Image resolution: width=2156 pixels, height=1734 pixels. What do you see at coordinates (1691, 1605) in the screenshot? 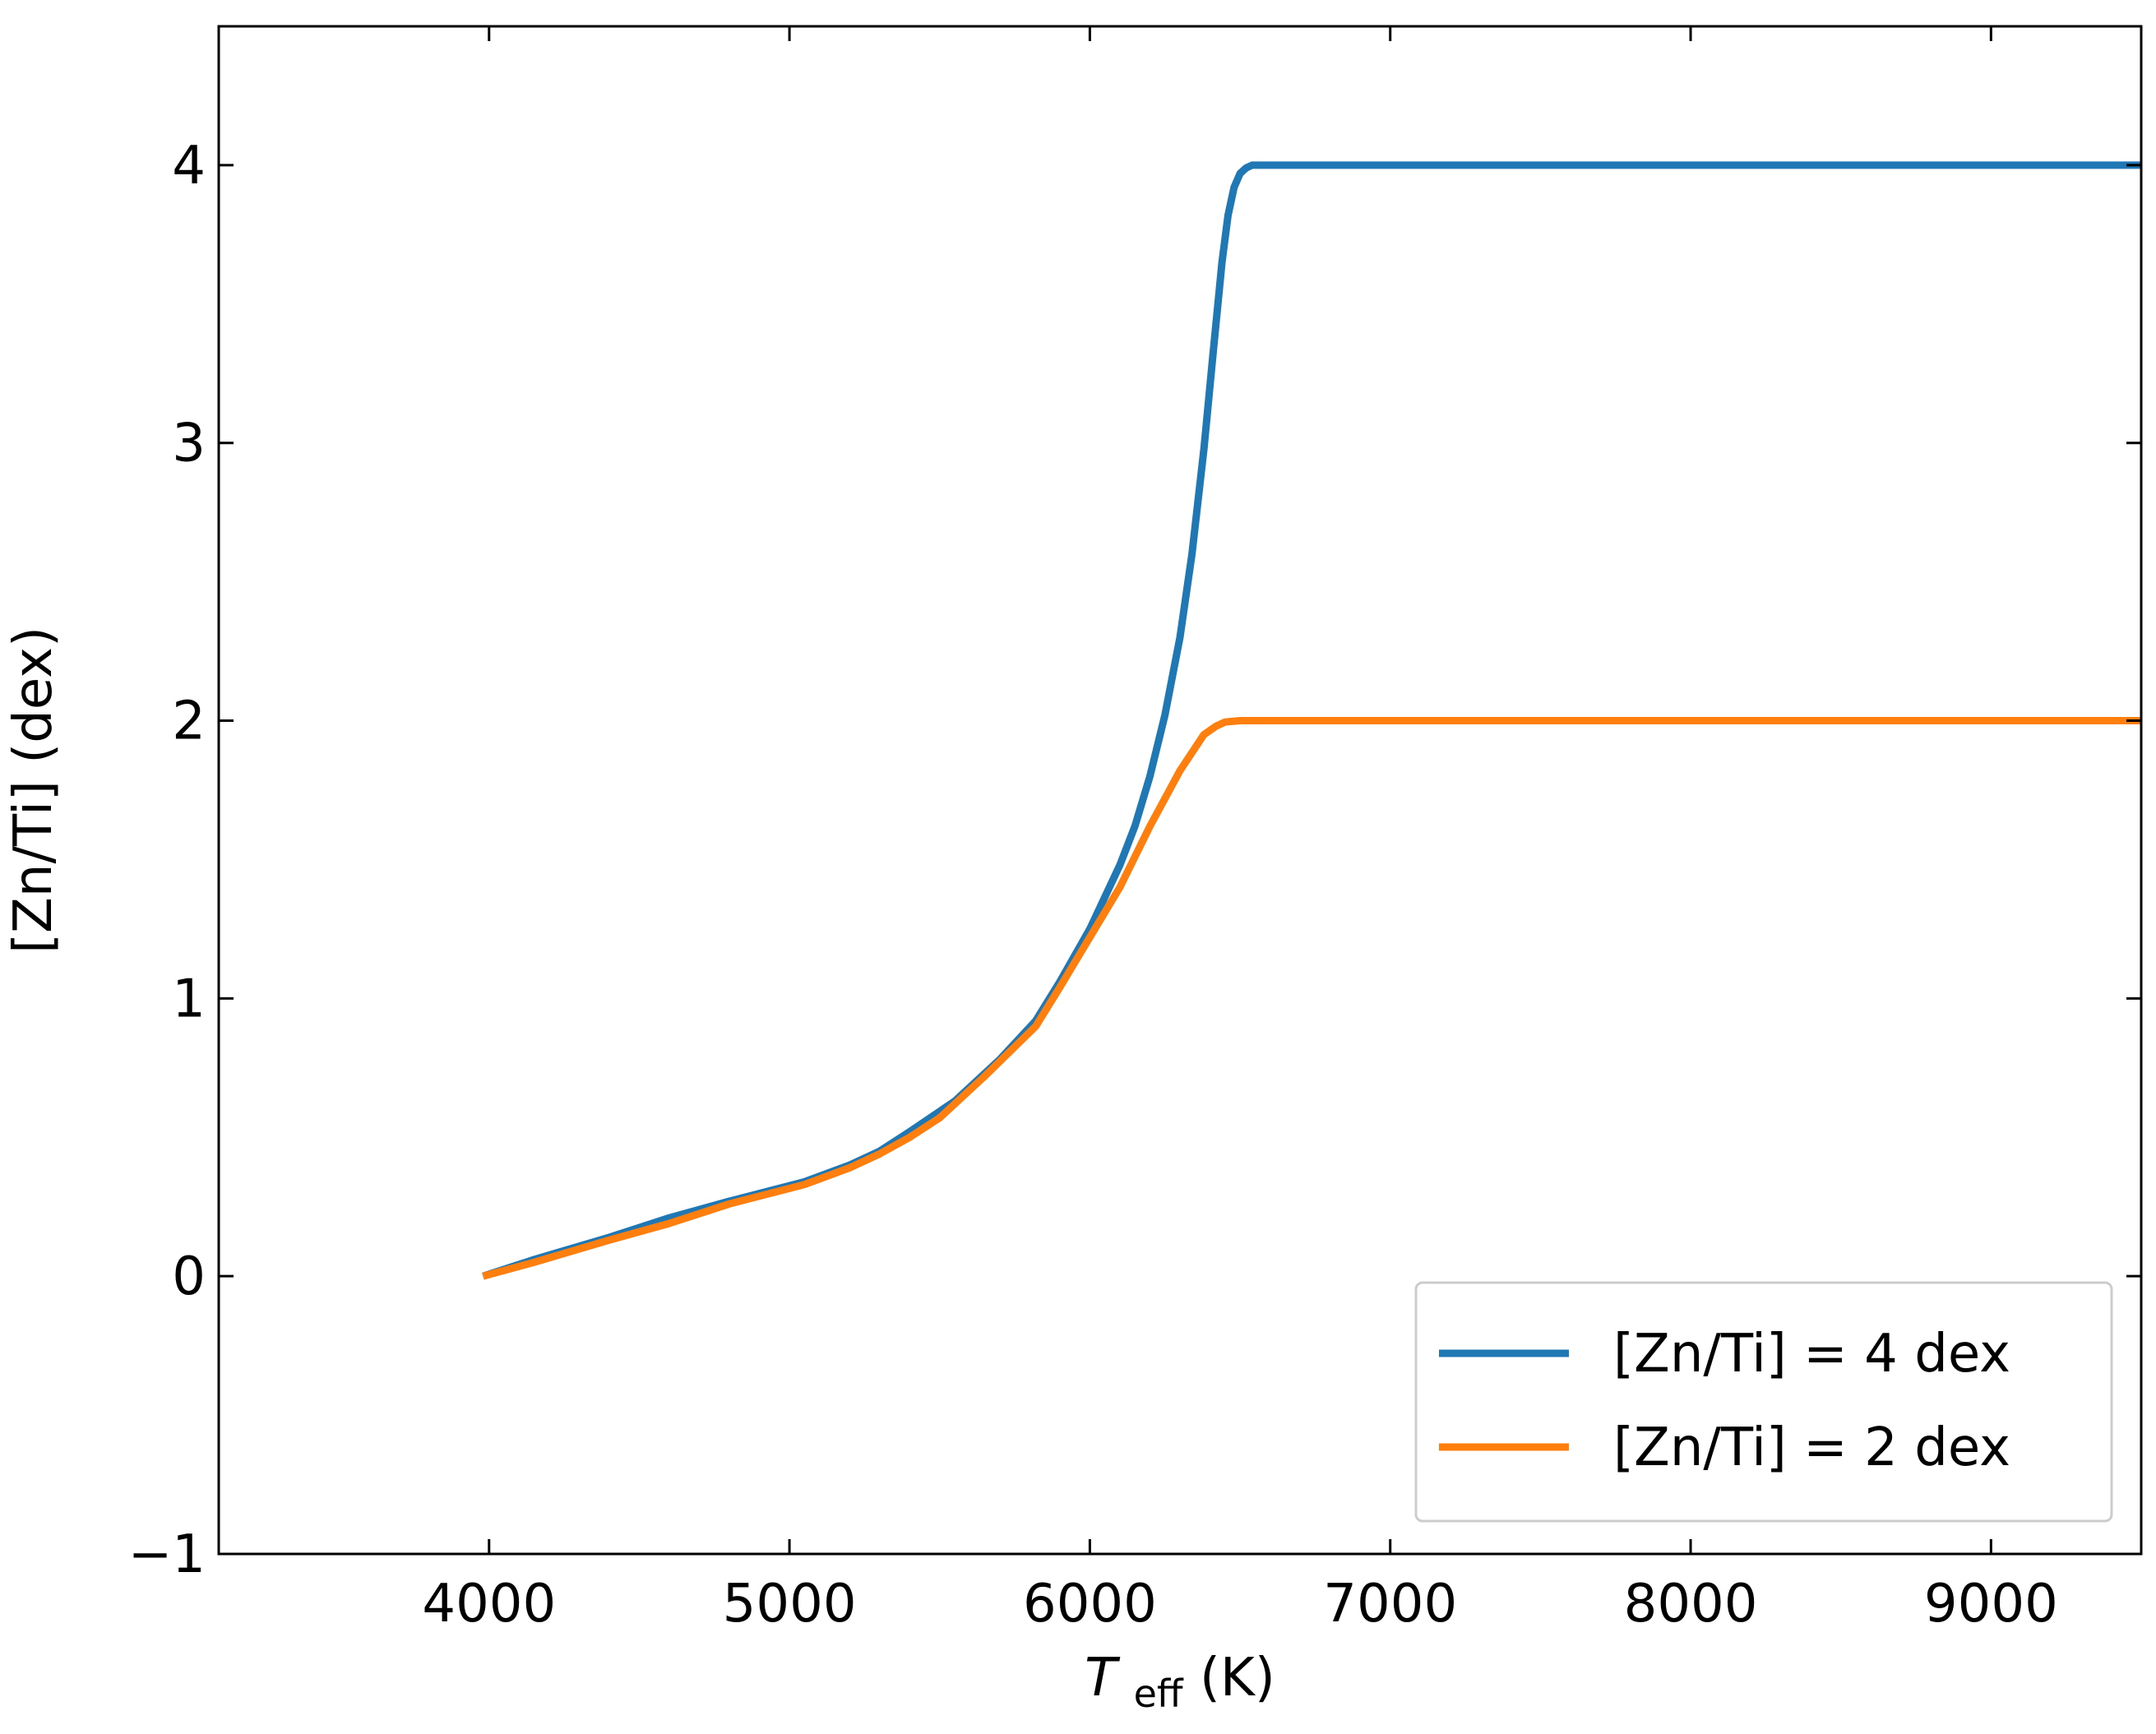
I see `x-tick-label: 8000` at bounding box center [1691, 1605].